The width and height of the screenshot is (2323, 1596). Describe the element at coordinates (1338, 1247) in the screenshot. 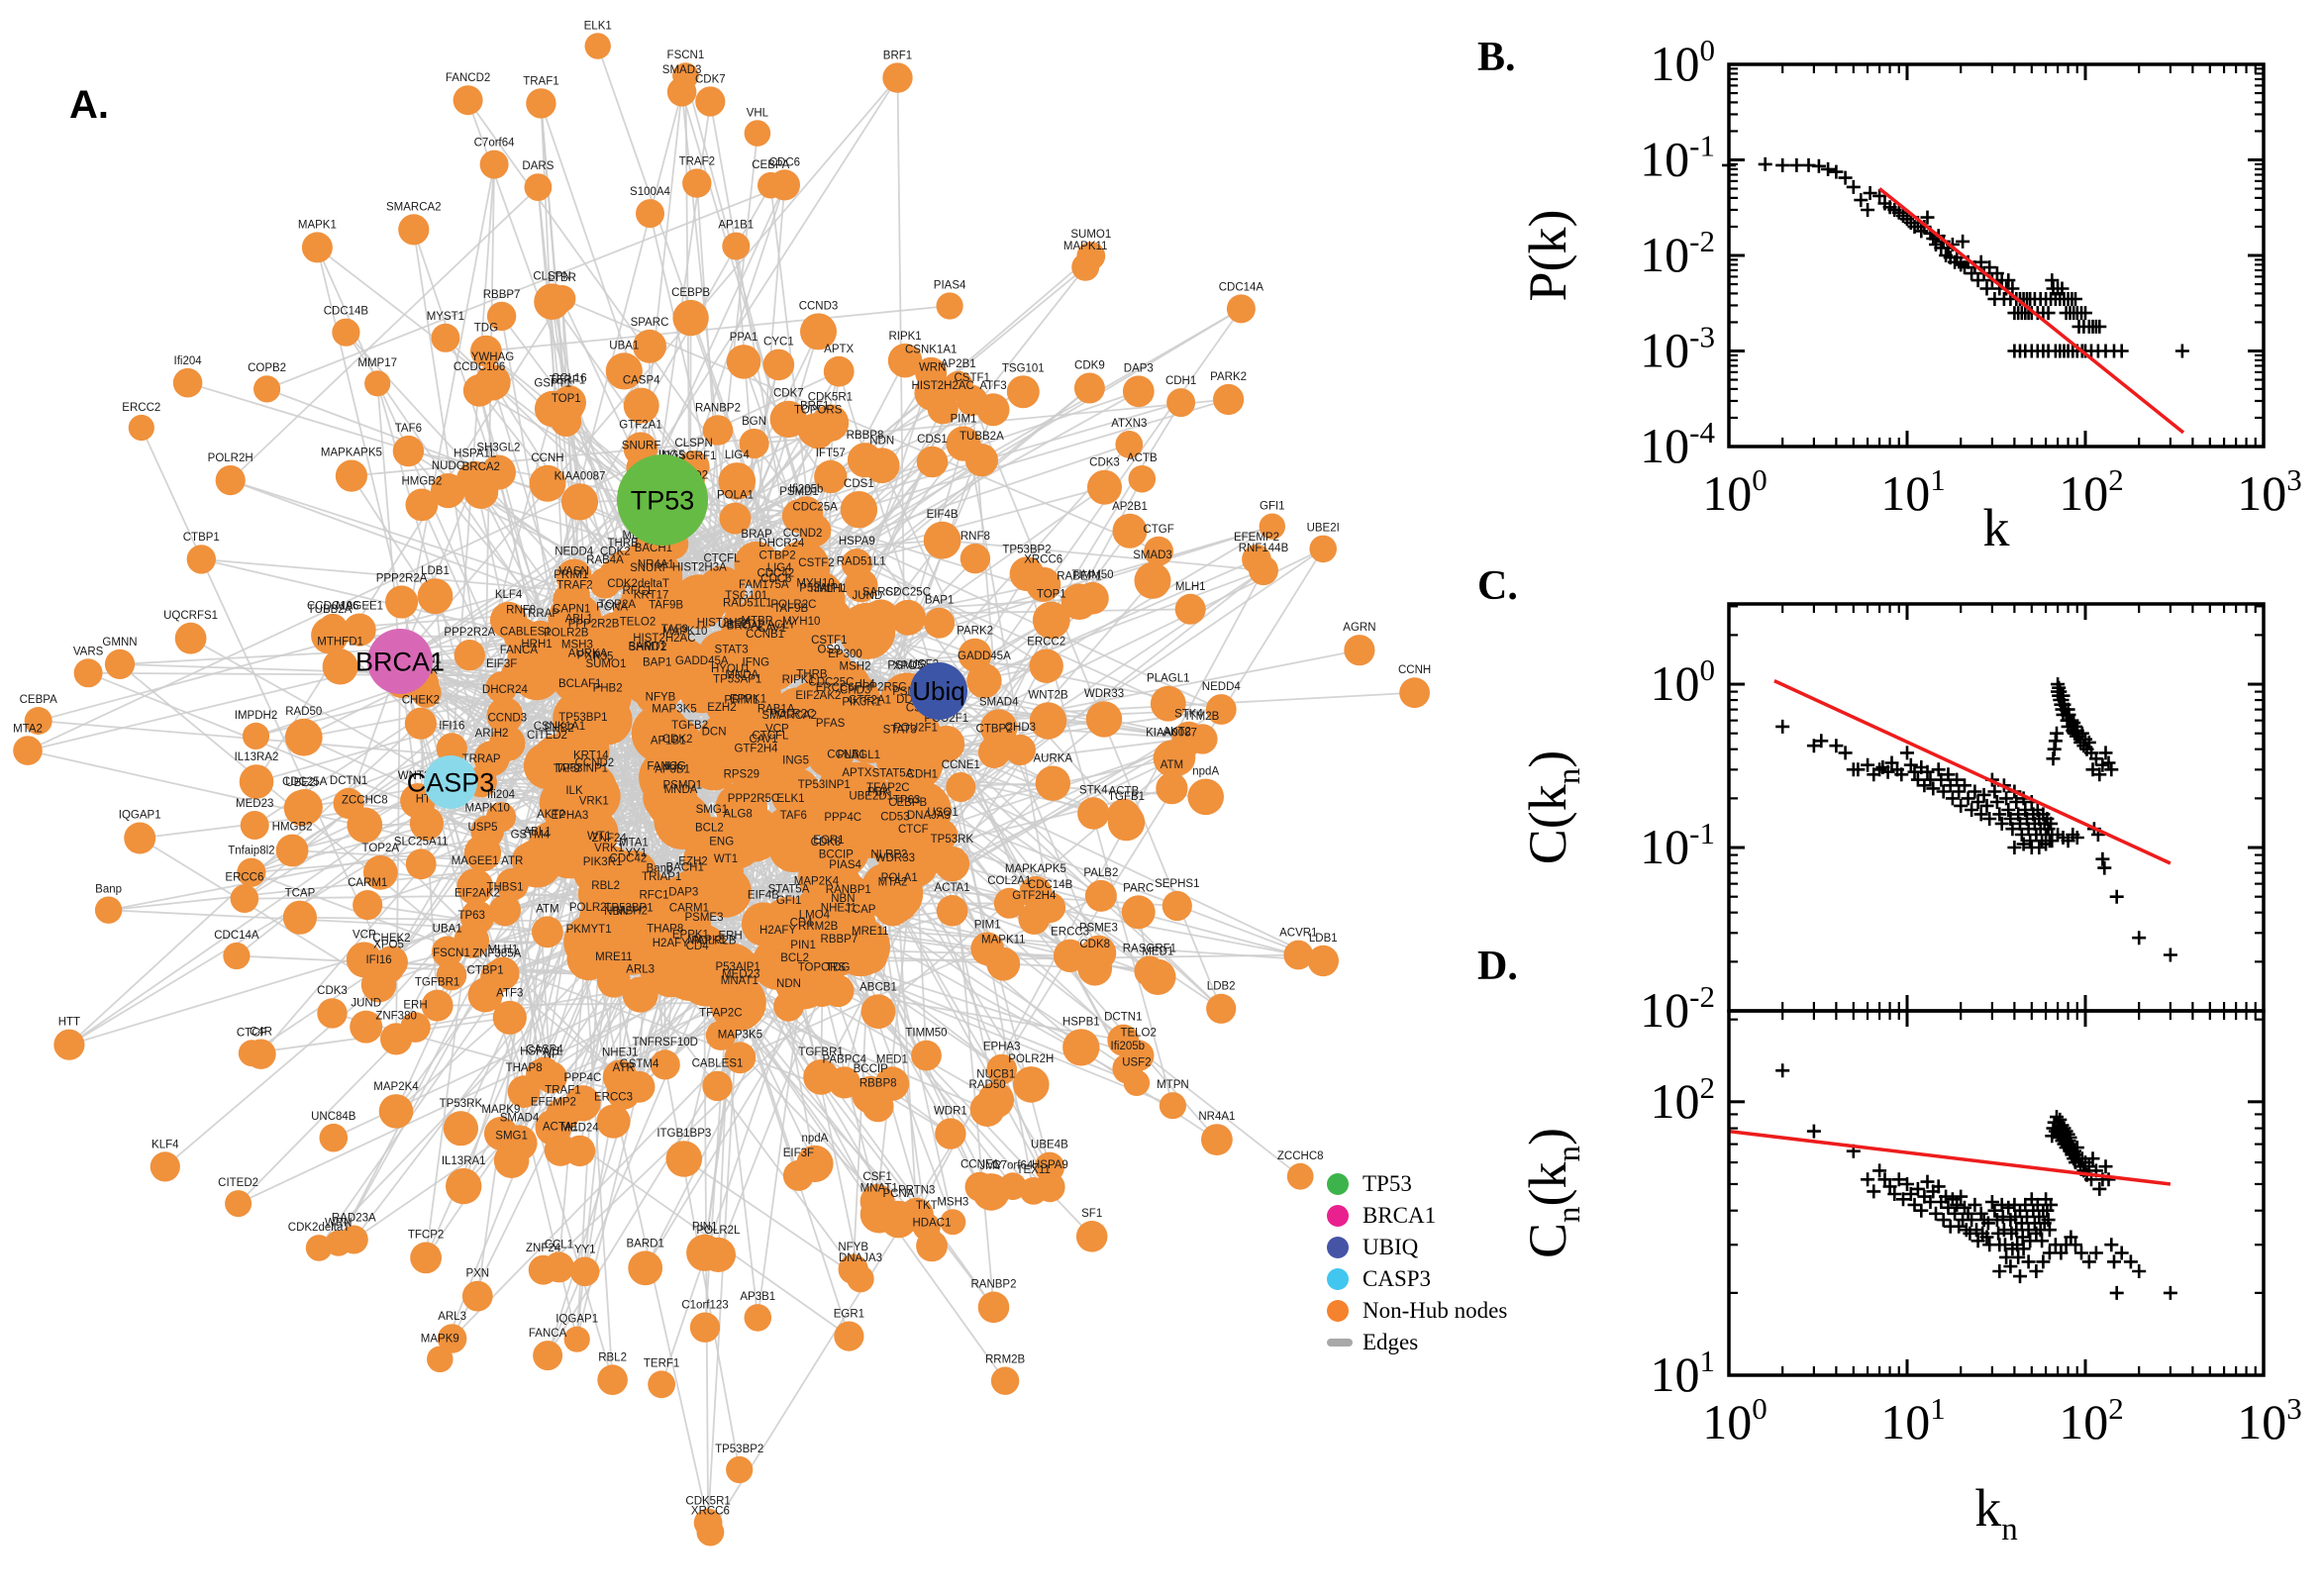

I see `legend-dot-ubiq-icon` at that location.